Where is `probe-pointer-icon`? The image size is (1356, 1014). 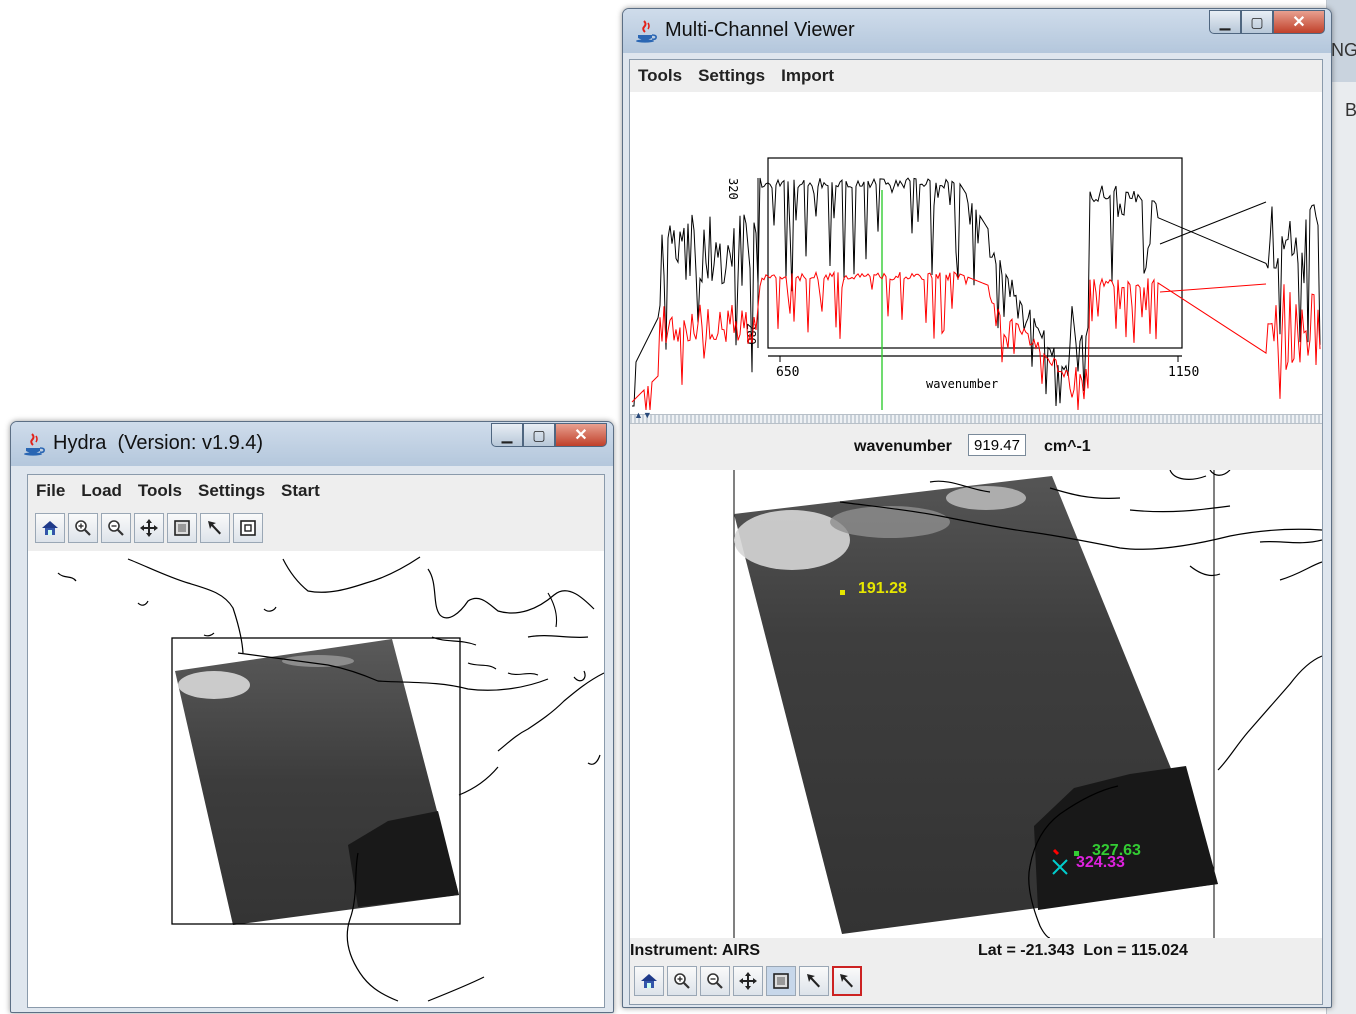
probe-pointer-icon is located at coordinates (847, 981).